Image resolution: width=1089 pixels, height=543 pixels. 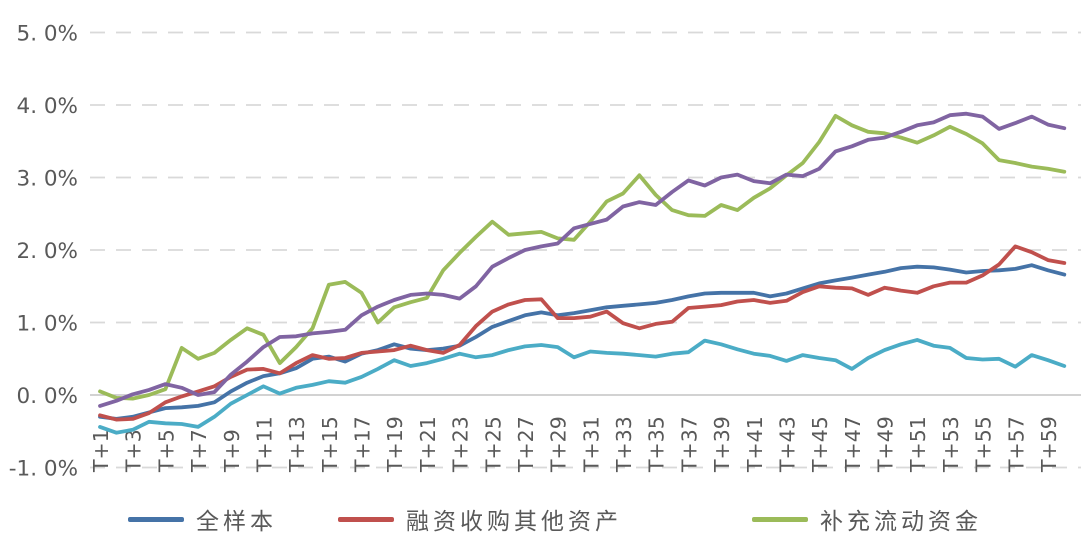 I want to click on x-axis-tick-label: T+7, so click(x=199, y=451).